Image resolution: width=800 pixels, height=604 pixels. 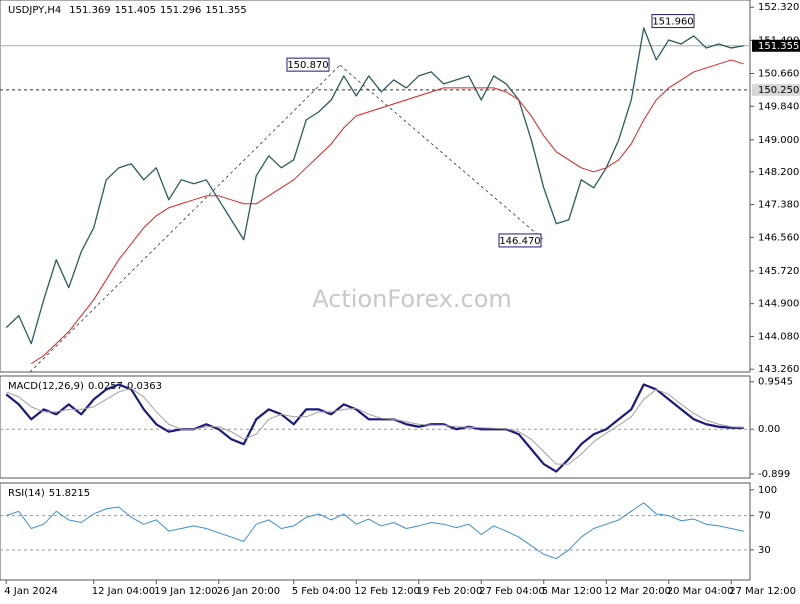 I want to click on y-tick-label: -0.899, so click(x=774, y=474).